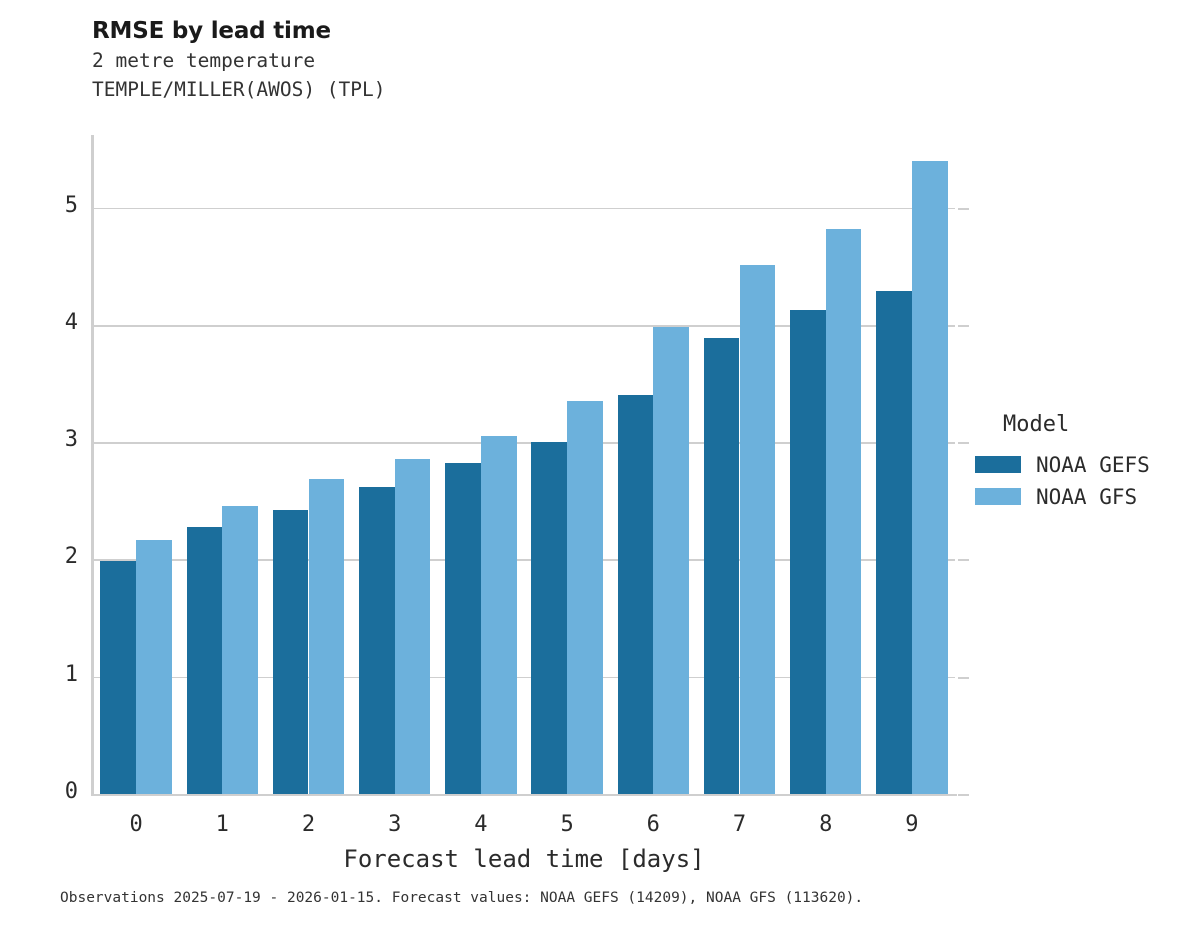 The width and height of the screenshot is (1195, 928). I want to click on x-axis-tick-label: 5, so click(567, 824).